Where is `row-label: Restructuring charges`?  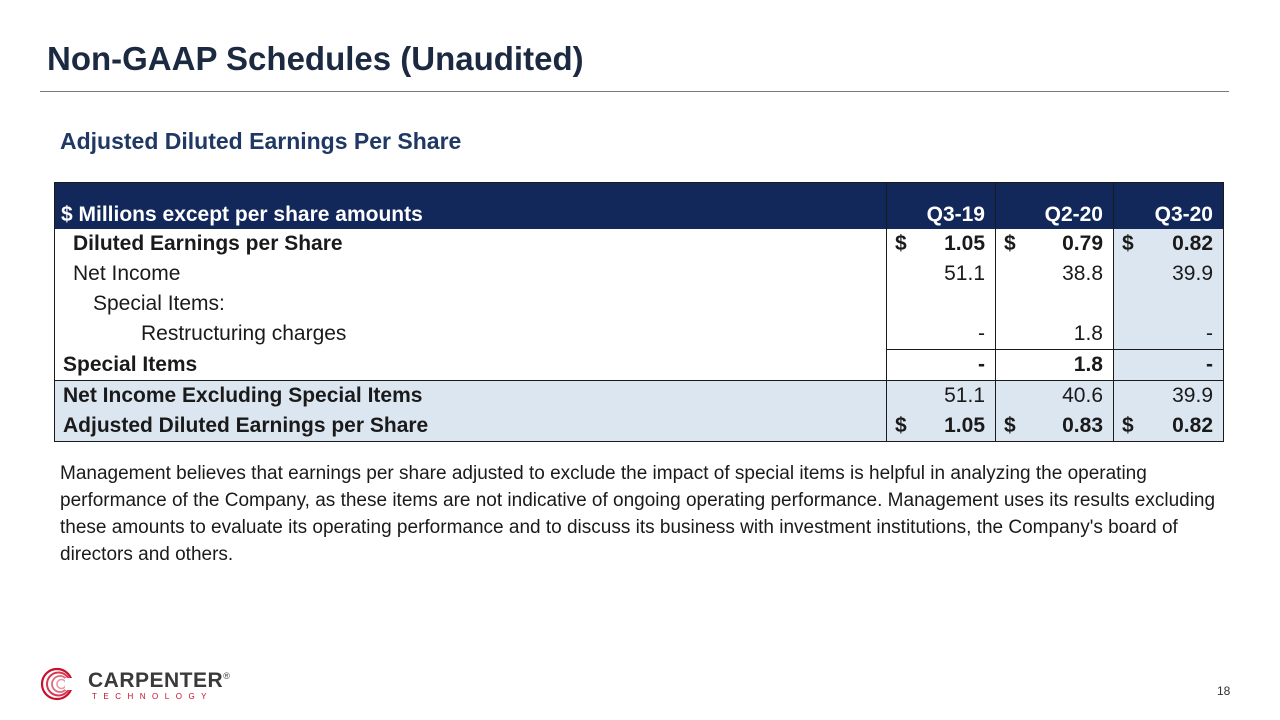
row-label: Restructuring charges is located at coordinates (244, 334).